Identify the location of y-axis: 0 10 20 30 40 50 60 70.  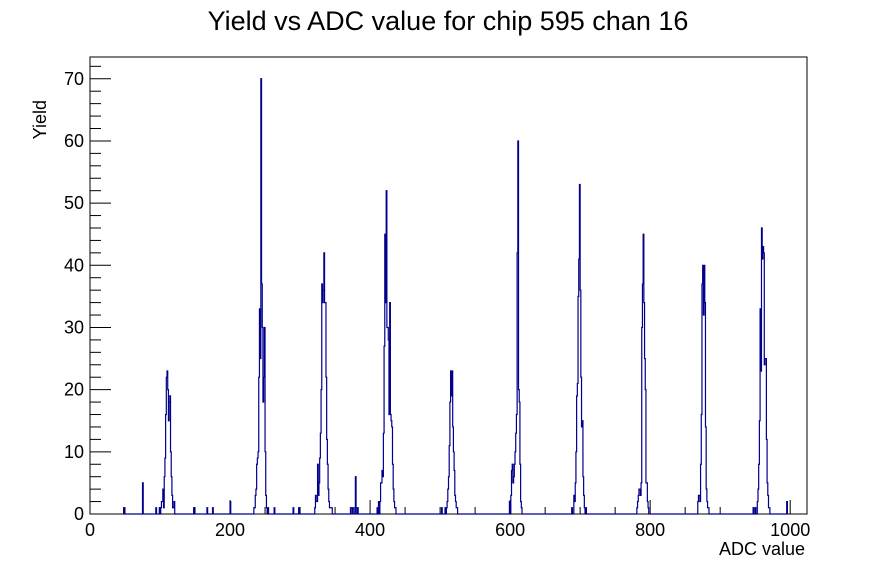
(87, 294).